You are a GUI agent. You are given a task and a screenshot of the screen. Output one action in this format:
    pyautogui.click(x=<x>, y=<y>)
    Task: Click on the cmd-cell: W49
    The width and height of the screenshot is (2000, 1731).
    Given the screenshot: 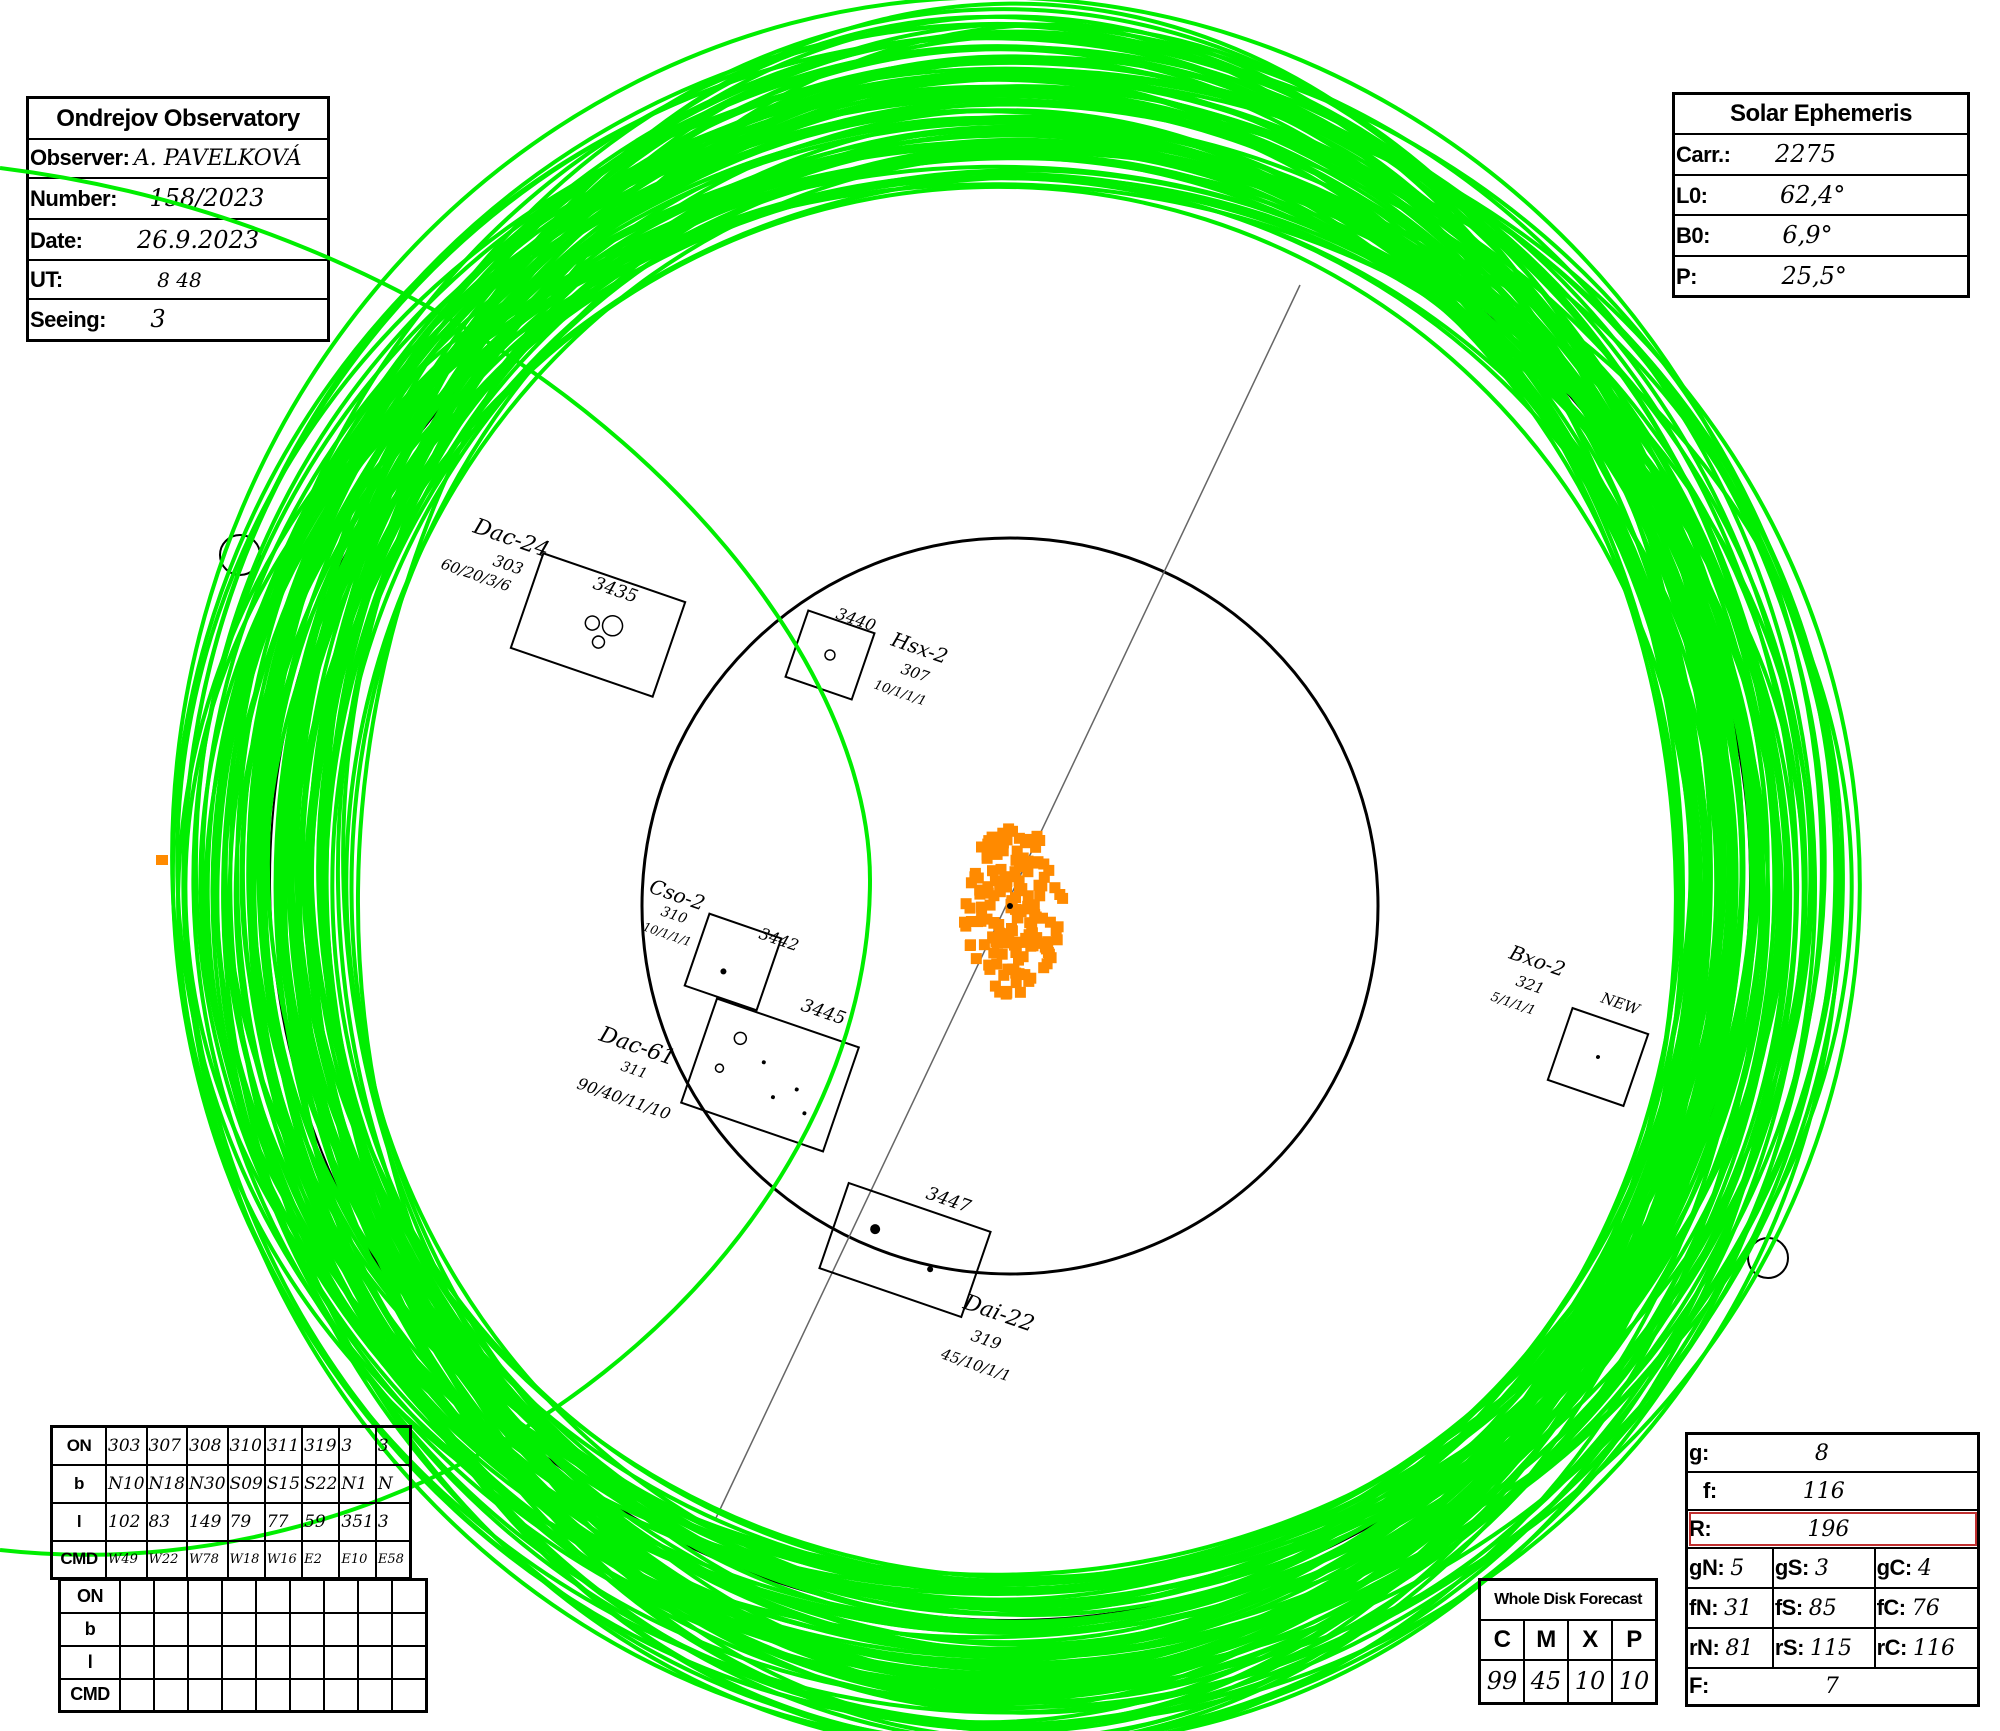 What is the action you would take?
    pyautogui.click(x=126, y=1559)
    